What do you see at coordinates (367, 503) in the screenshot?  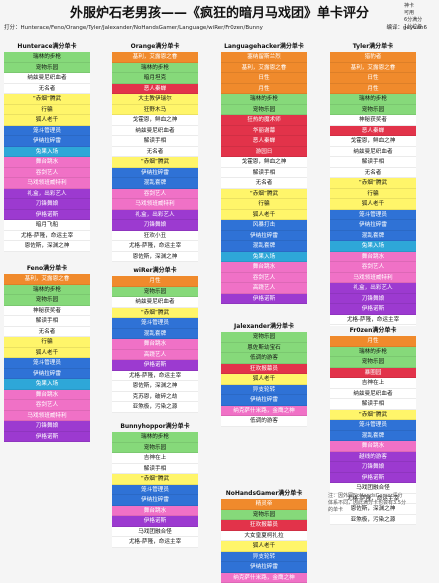 I see `footer-note: 注：因外网NoHandsGamer评分体系不同，因此满分卡也会有3.5分的单卡` at bounding box center [367, 503].